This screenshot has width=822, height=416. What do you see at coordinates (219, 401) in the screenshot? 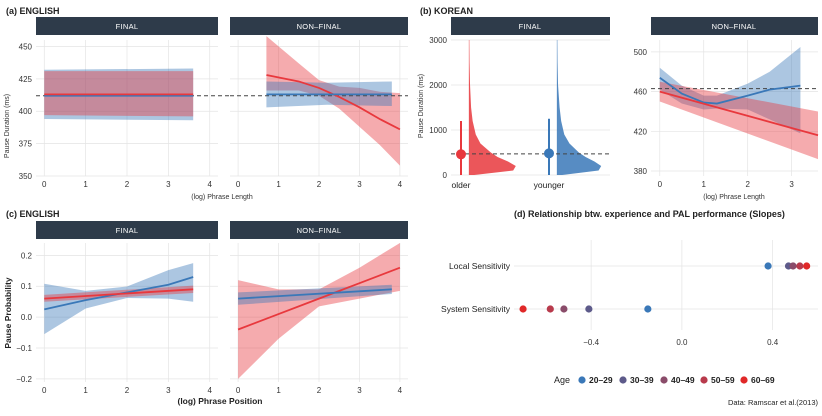
I see `chart-c-xlabel: (log) Phrase Position` at bounding box center [219, 401].